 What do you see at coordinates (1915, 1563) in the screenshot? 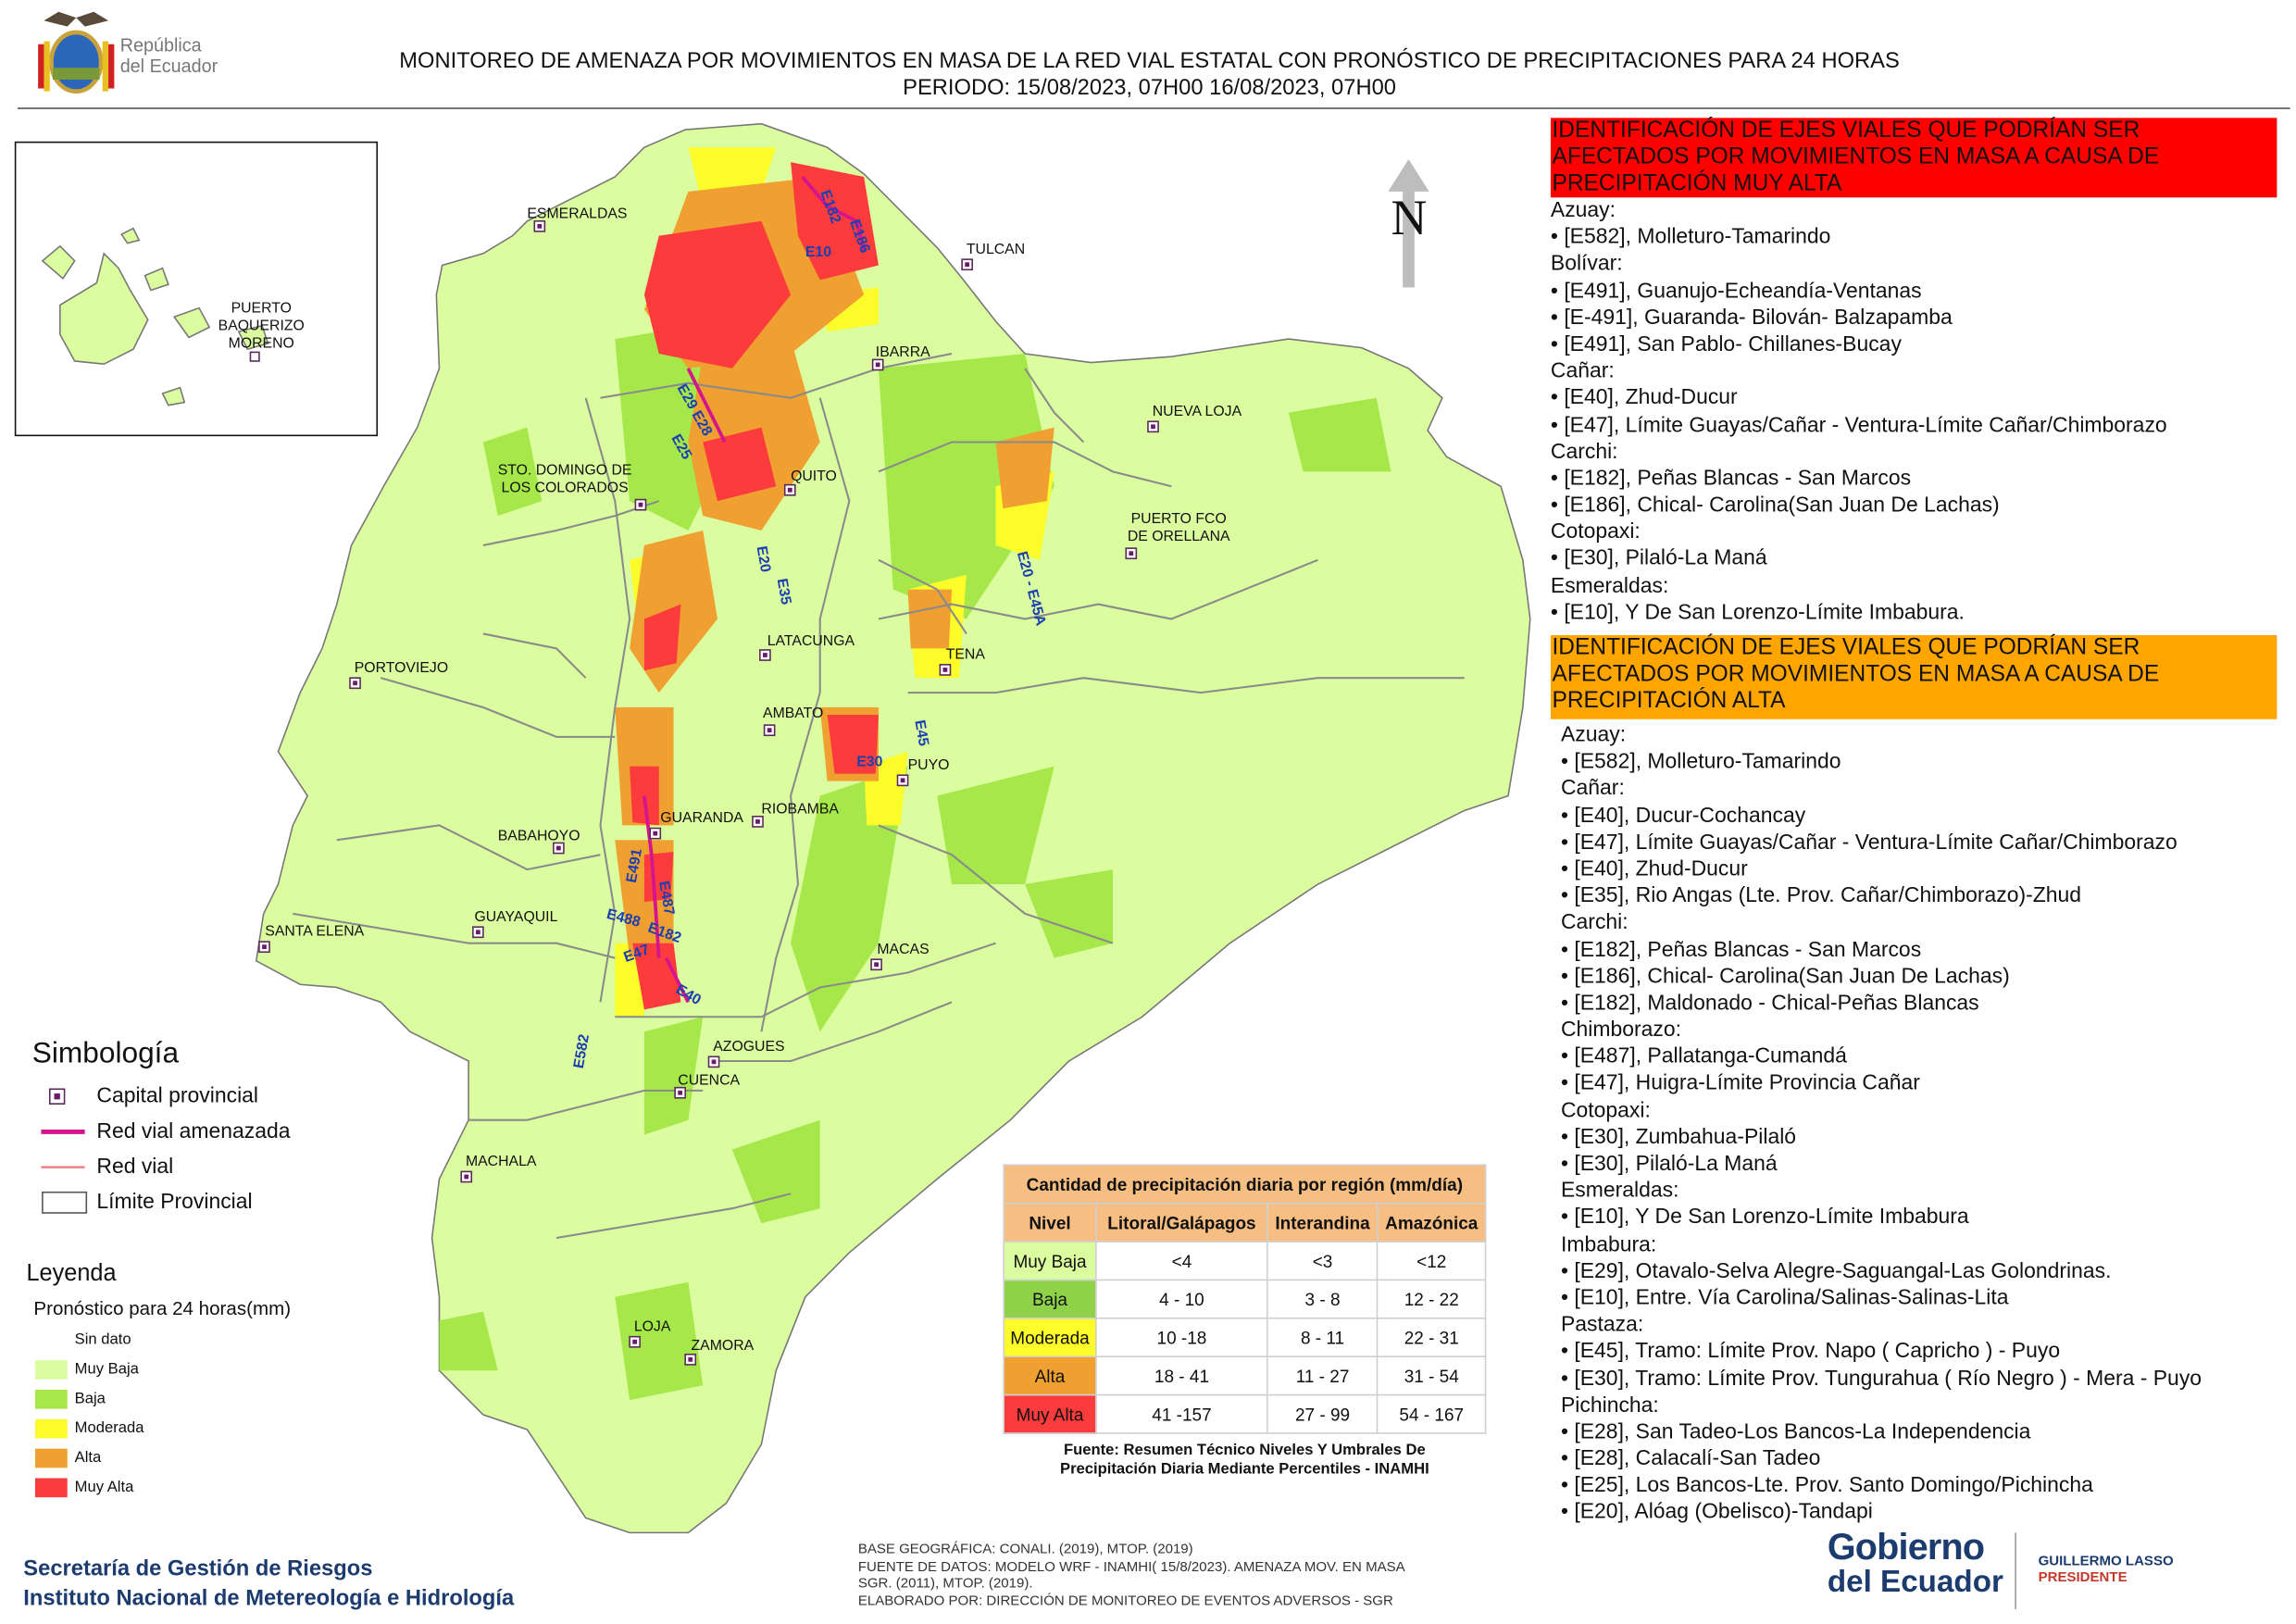
I see `gobierno-logo: Gobierno del Ecuador` at bounding box center [1915, 1563].